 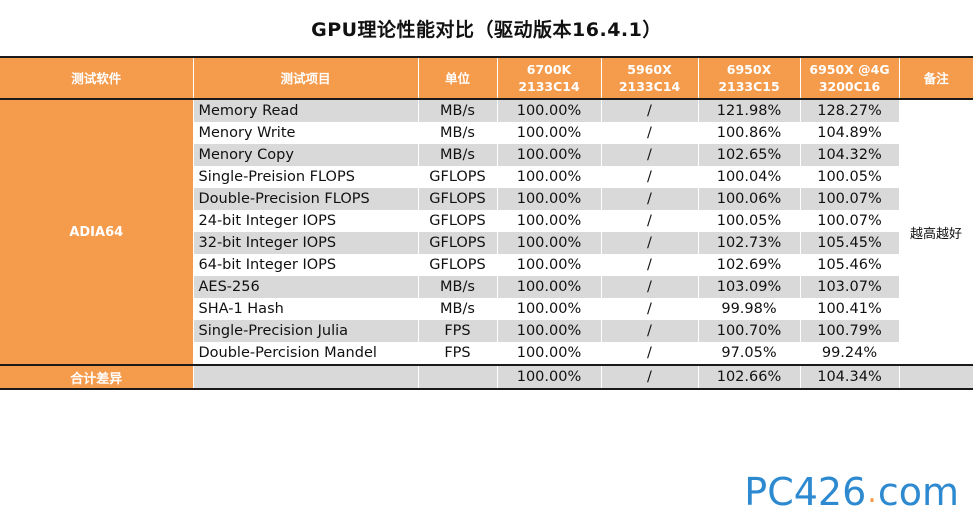 I want to click on value-6950x-cell: 97.05%, so click(x=749, y=353).